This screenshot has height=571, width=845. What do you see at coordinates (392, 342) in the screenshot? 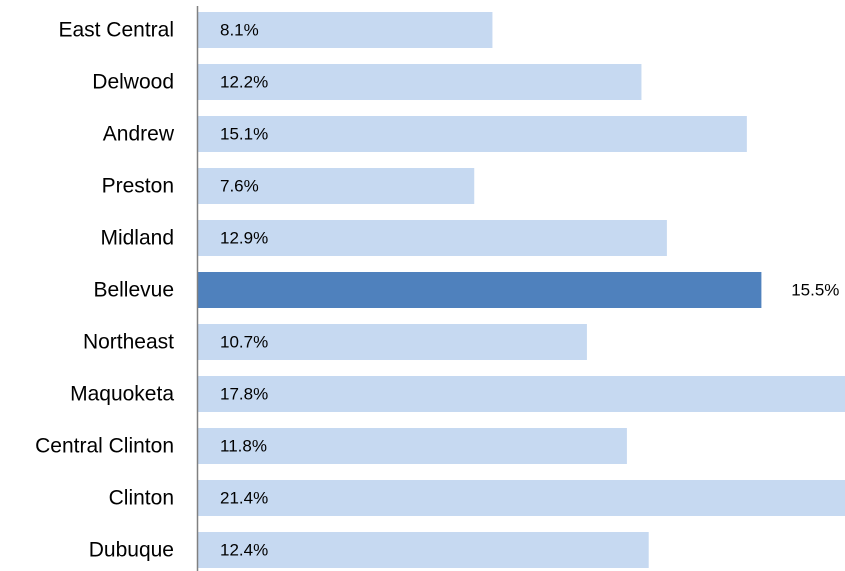
I see `bar-northeast` at bounding box center [392, 342].